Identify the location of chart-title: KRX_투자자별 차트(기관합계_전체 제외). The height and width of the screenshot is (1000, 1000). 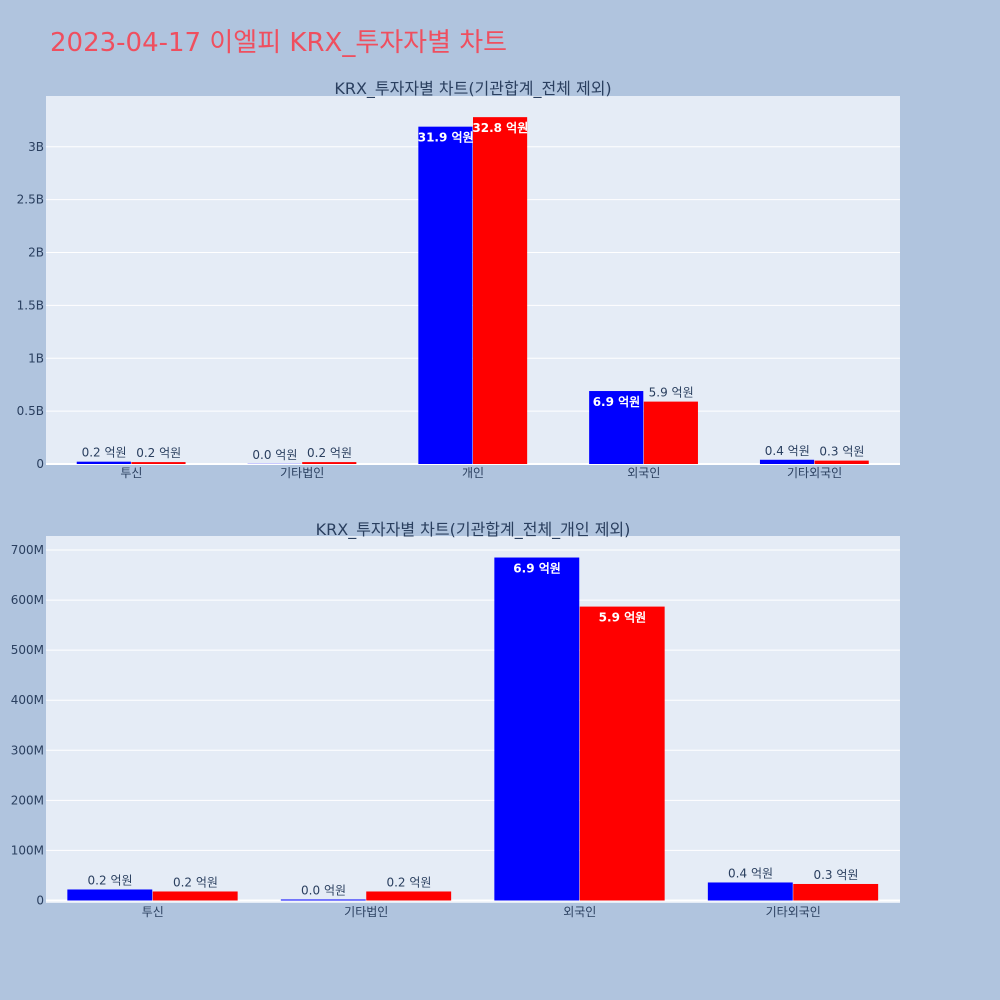
(472, 89).